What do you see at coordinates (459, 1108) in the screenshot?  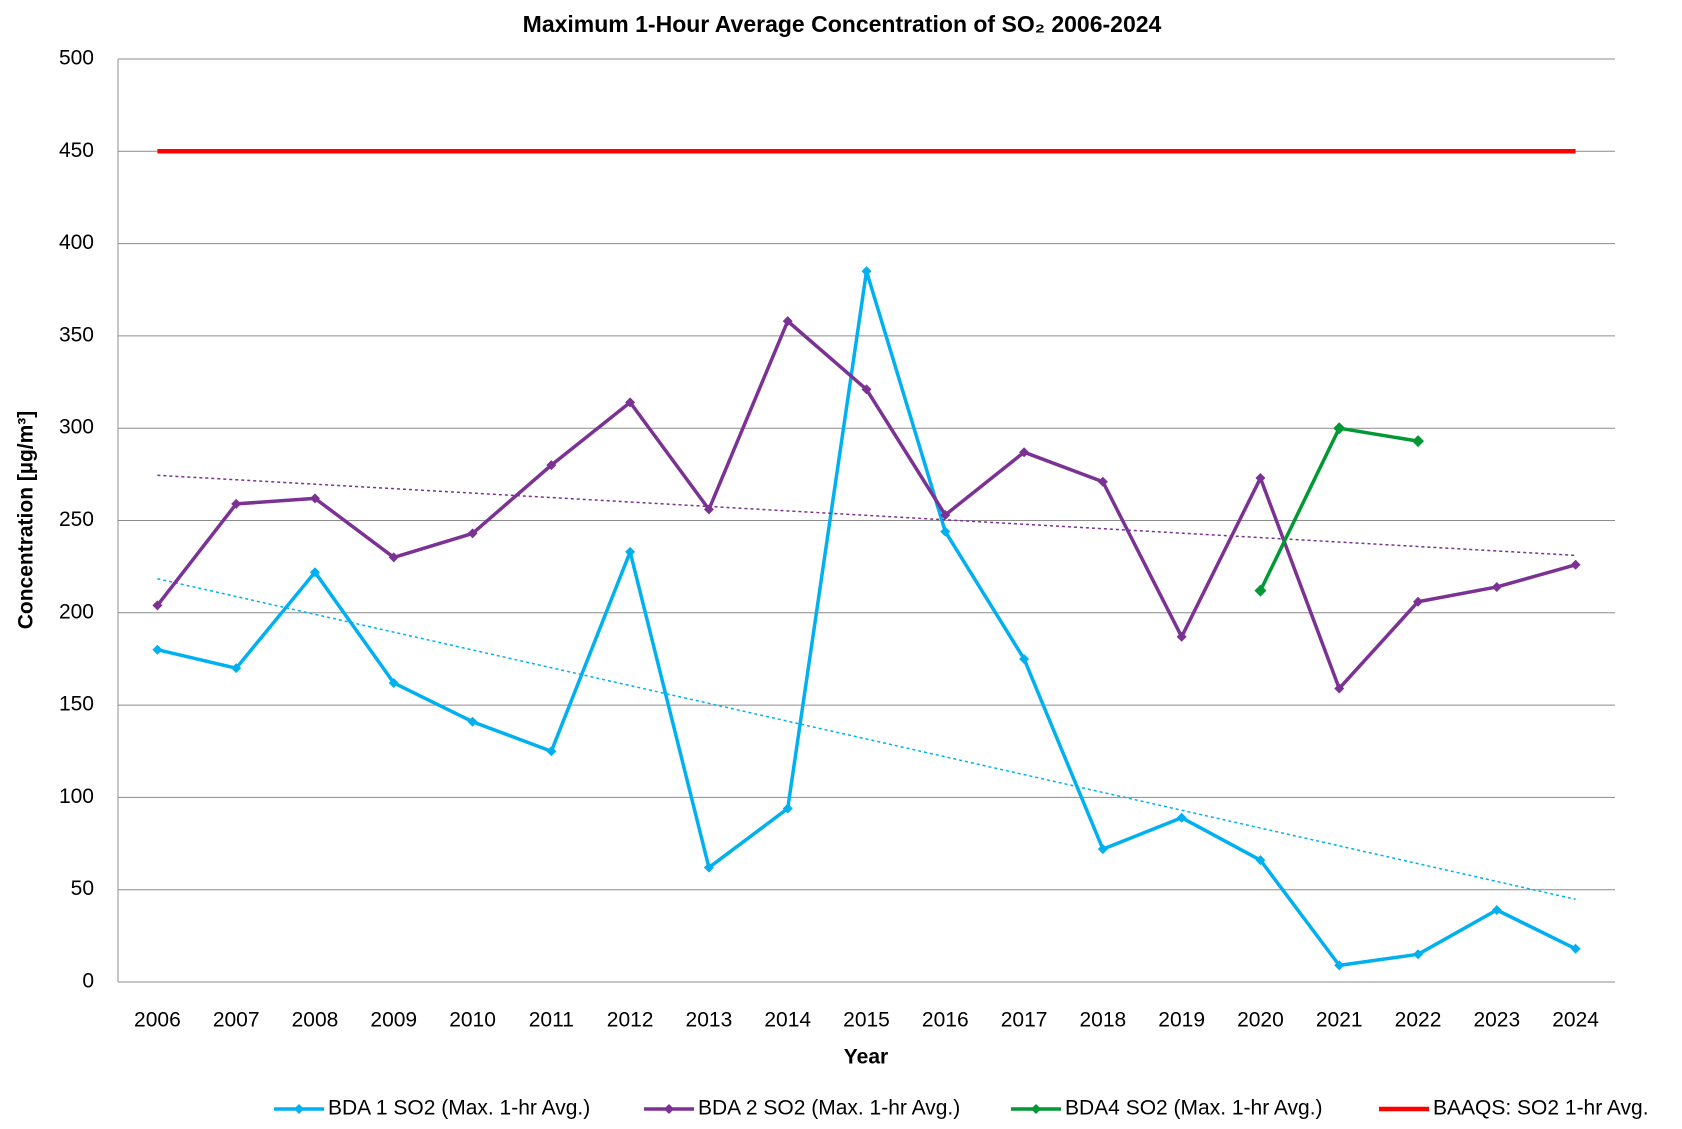 I see `legend-label: BDA 1 SO2 (Max. 1-hr Avg.)` at bounding box center [459, 1108].